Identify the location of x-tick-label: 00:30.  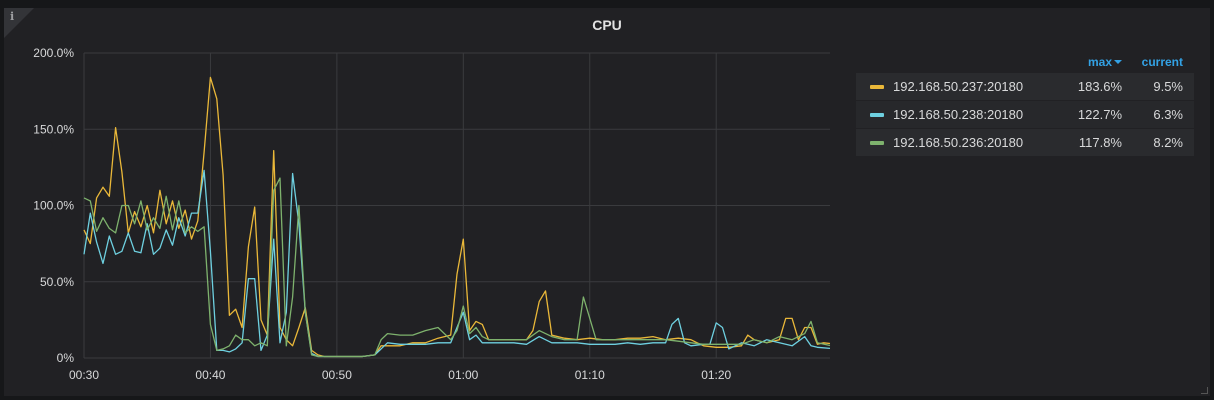
(84, 375).